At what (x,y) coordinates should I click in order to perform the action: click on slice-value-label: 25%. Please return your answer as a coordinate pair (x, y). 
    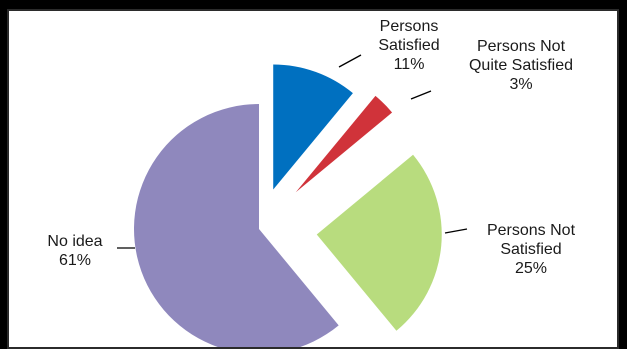
    Looking at the image, I should click on (531, 268).